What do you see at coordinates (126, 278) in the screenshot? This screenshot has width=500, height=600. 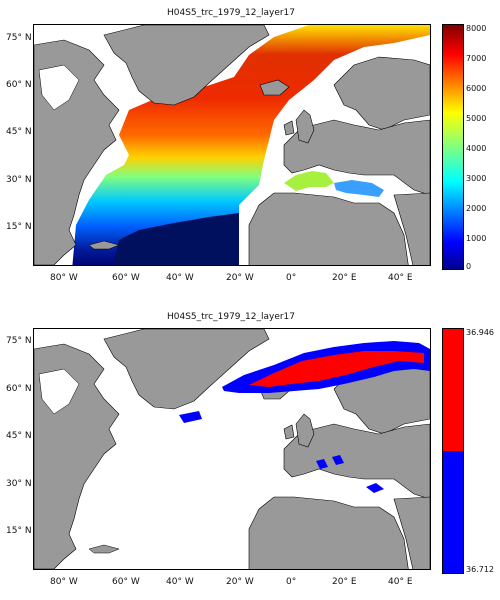 I see `panel1-lon-label: 60° W` at bounding box center [126, 278].